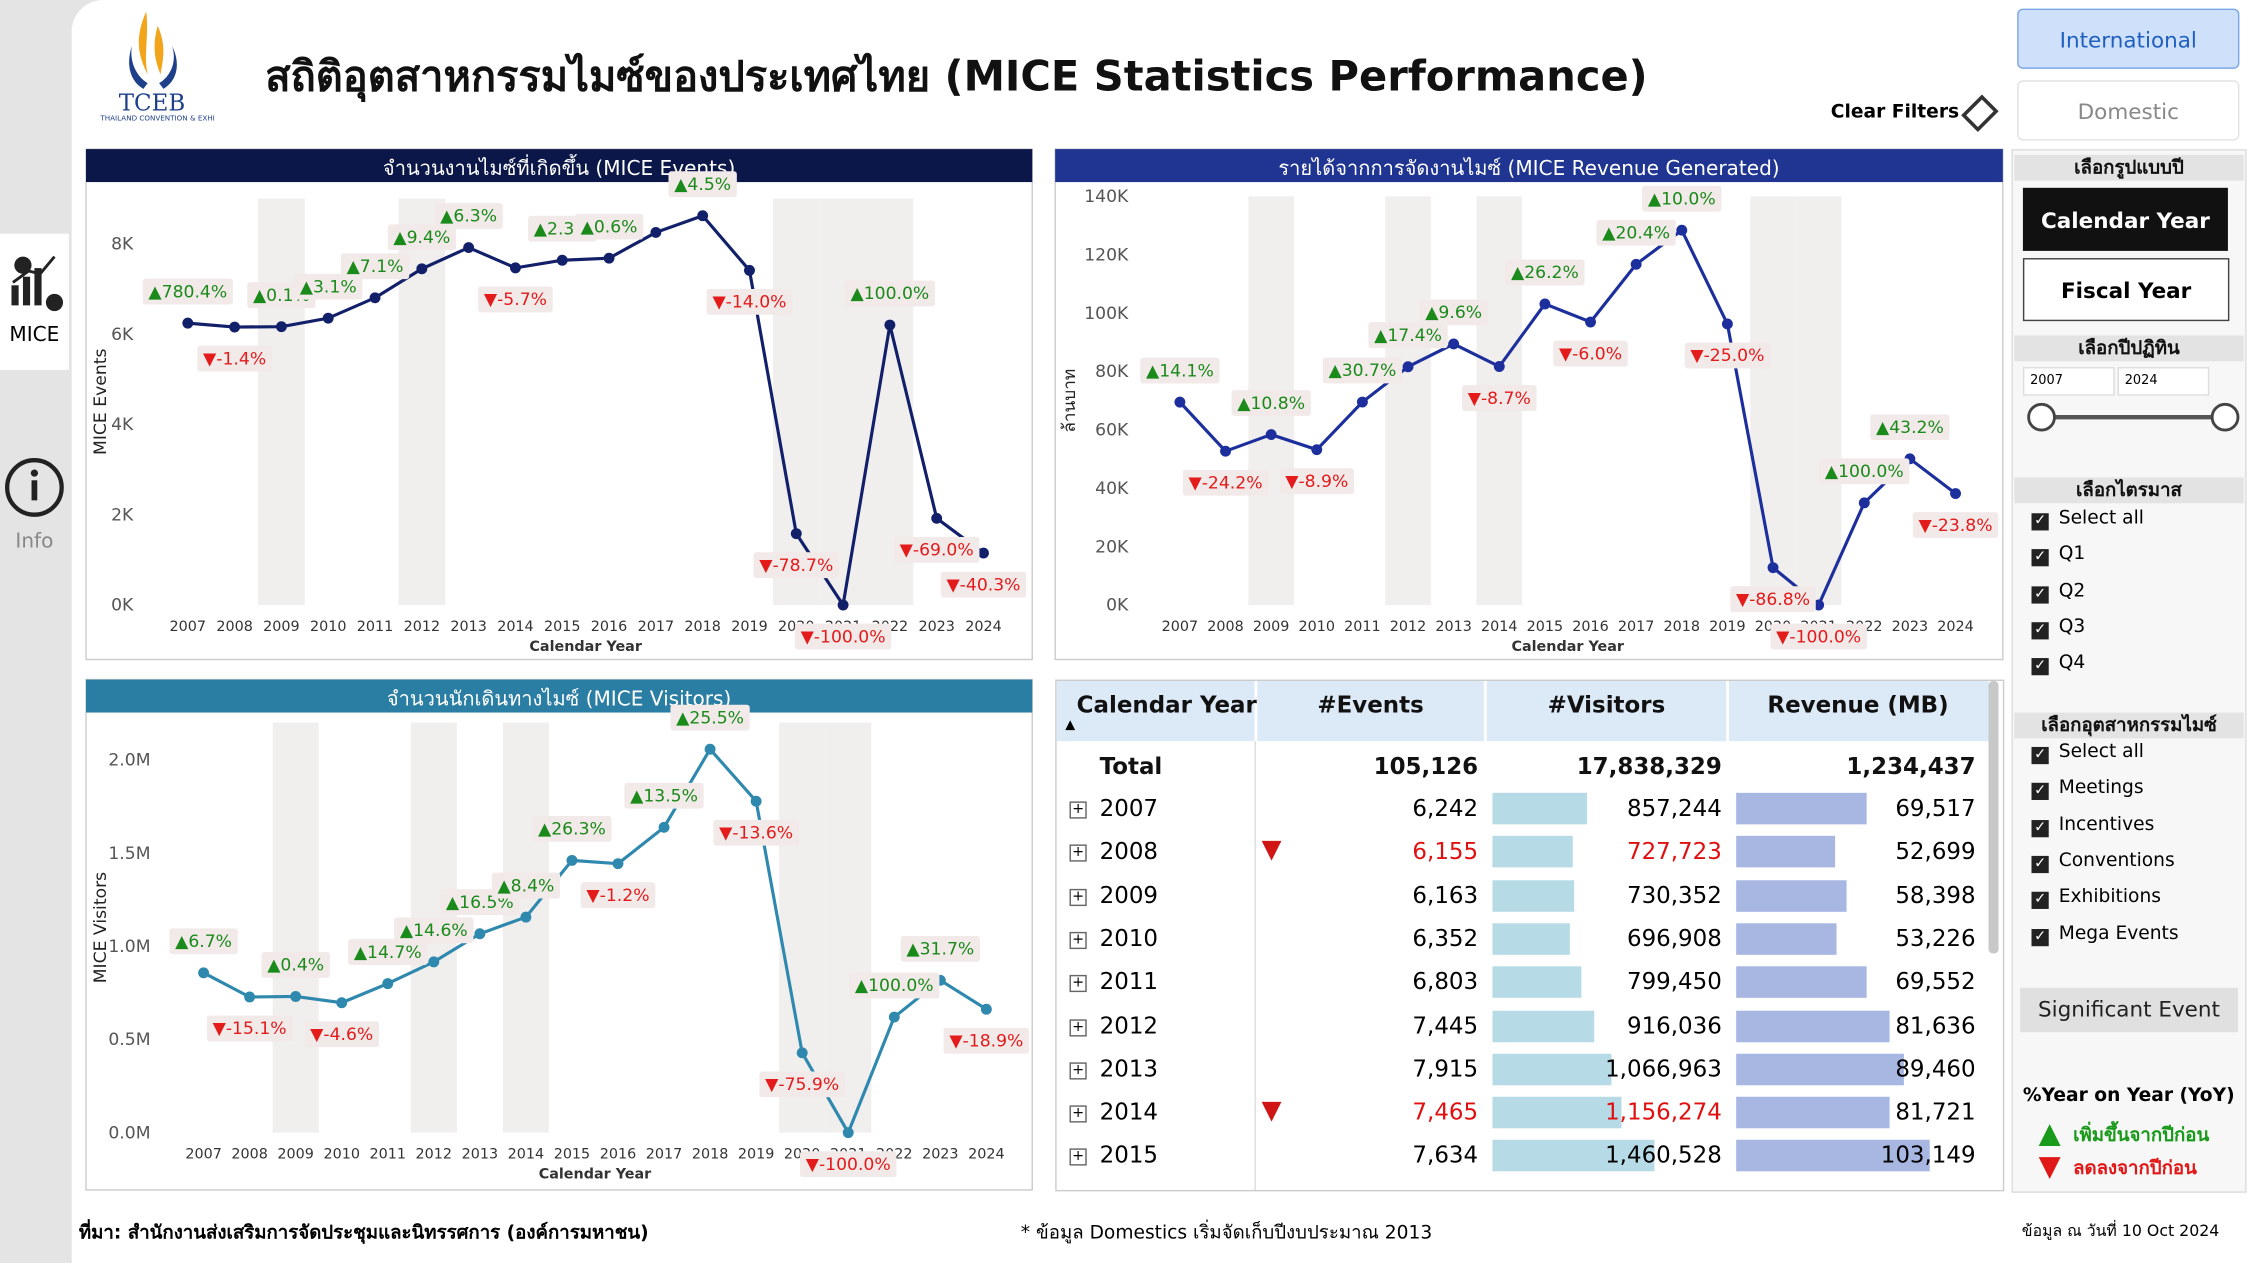 Image resolution: width=2248 pixels, height=1264 pixels. What do you see at coordinates (34, 489) in the screenshot?
I see `info-icon` at bounding box center [34, 489].